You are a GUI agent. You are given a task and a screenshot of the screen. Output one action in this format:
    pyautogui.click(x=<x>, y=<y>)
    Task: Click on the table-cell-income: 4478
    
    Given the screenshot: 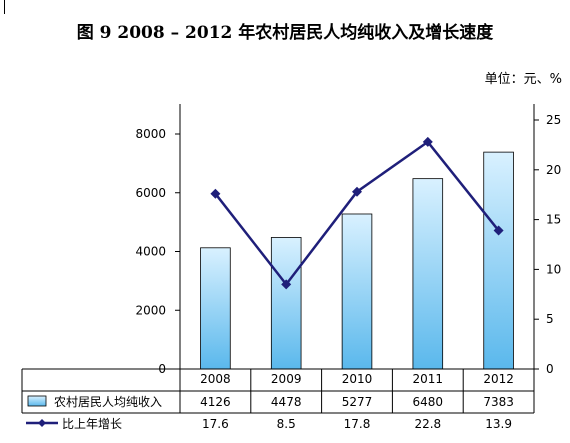 What is the action you would take?
    pyautogui.click(x=286, y=402)
    